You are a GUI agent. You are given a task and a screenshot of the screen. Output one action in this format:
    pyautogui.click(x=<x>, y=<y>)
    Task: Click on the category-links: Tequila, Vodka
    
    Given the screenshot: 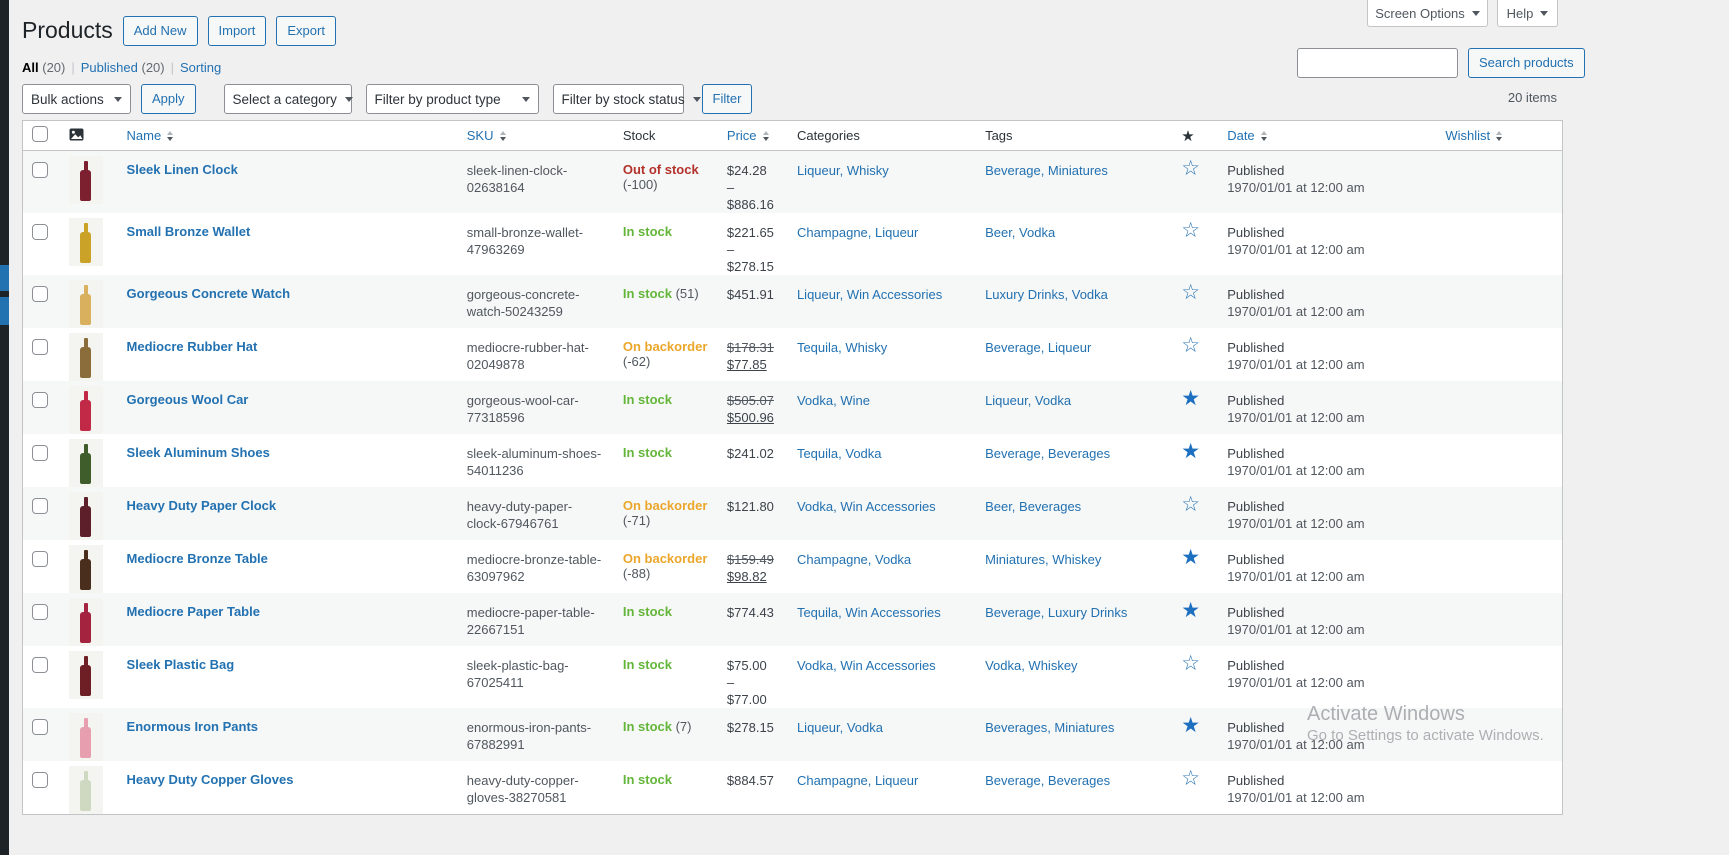 What is the action you would take?
    pyautogui.click(x=839, y=453)
    